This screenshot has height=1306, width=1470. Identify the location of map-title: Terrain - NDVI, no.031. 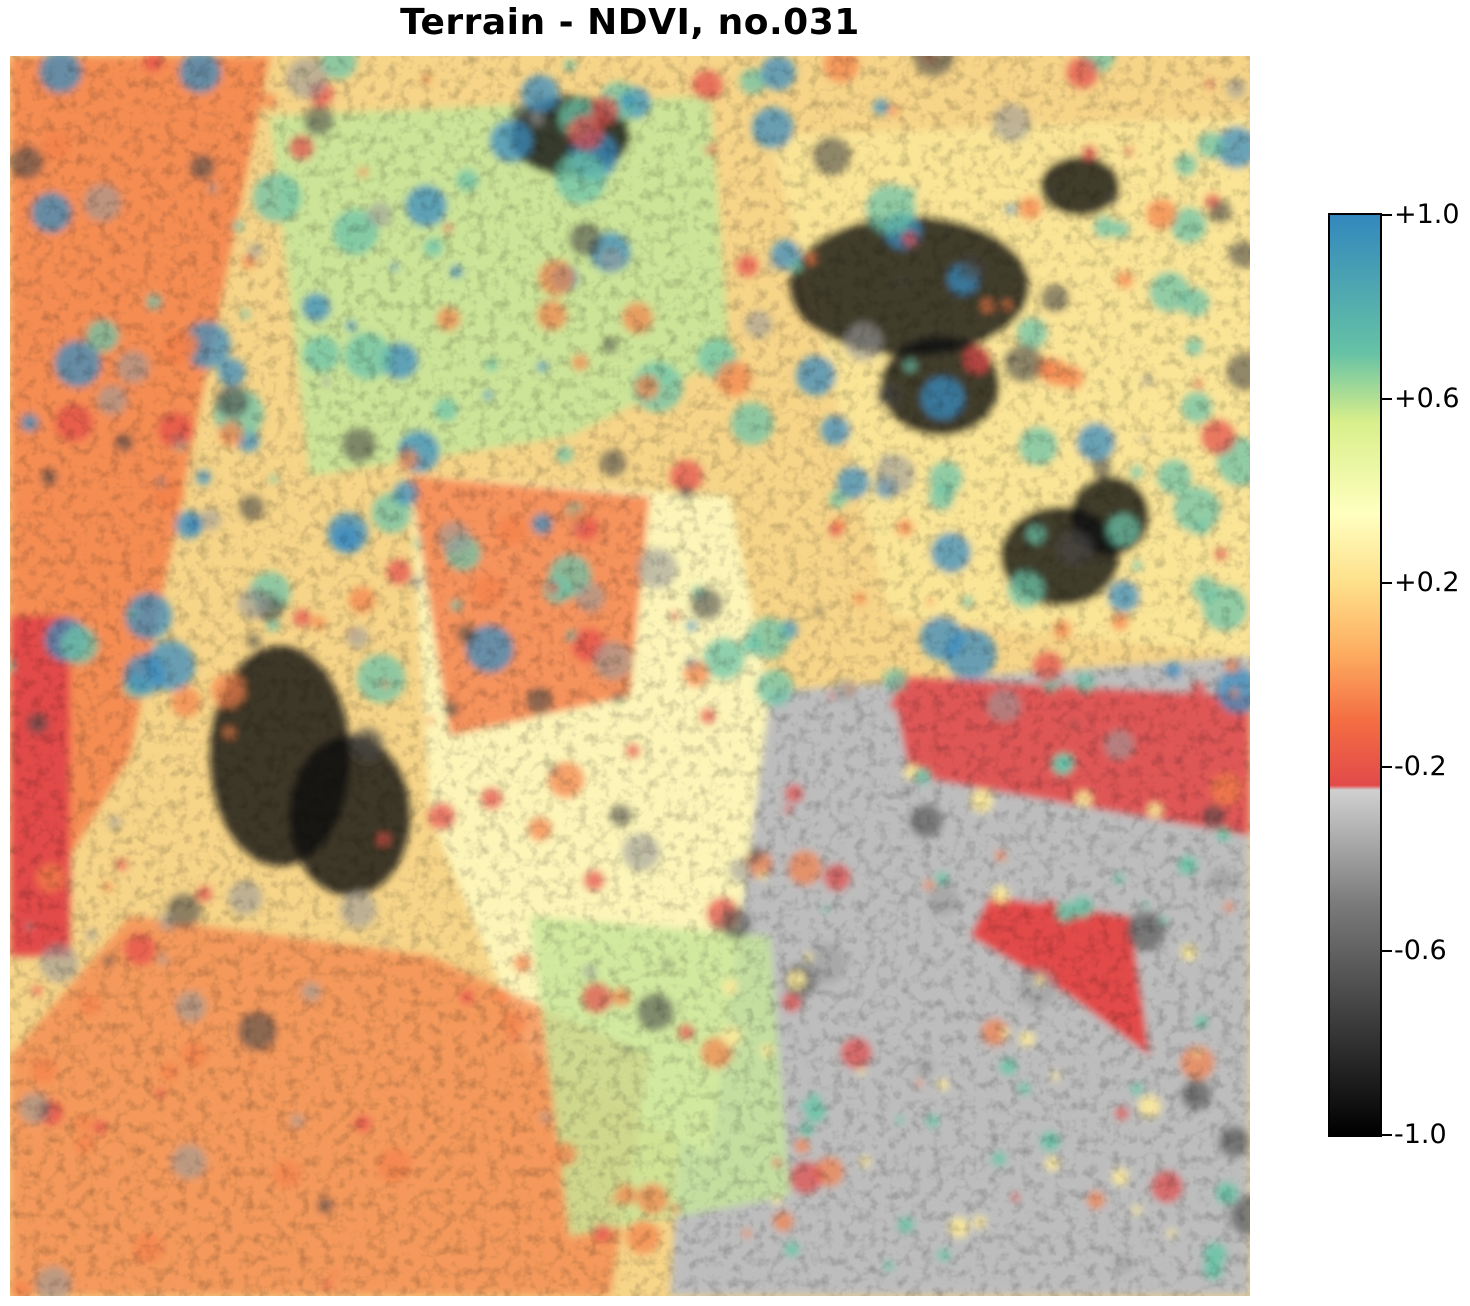
(630, 22).